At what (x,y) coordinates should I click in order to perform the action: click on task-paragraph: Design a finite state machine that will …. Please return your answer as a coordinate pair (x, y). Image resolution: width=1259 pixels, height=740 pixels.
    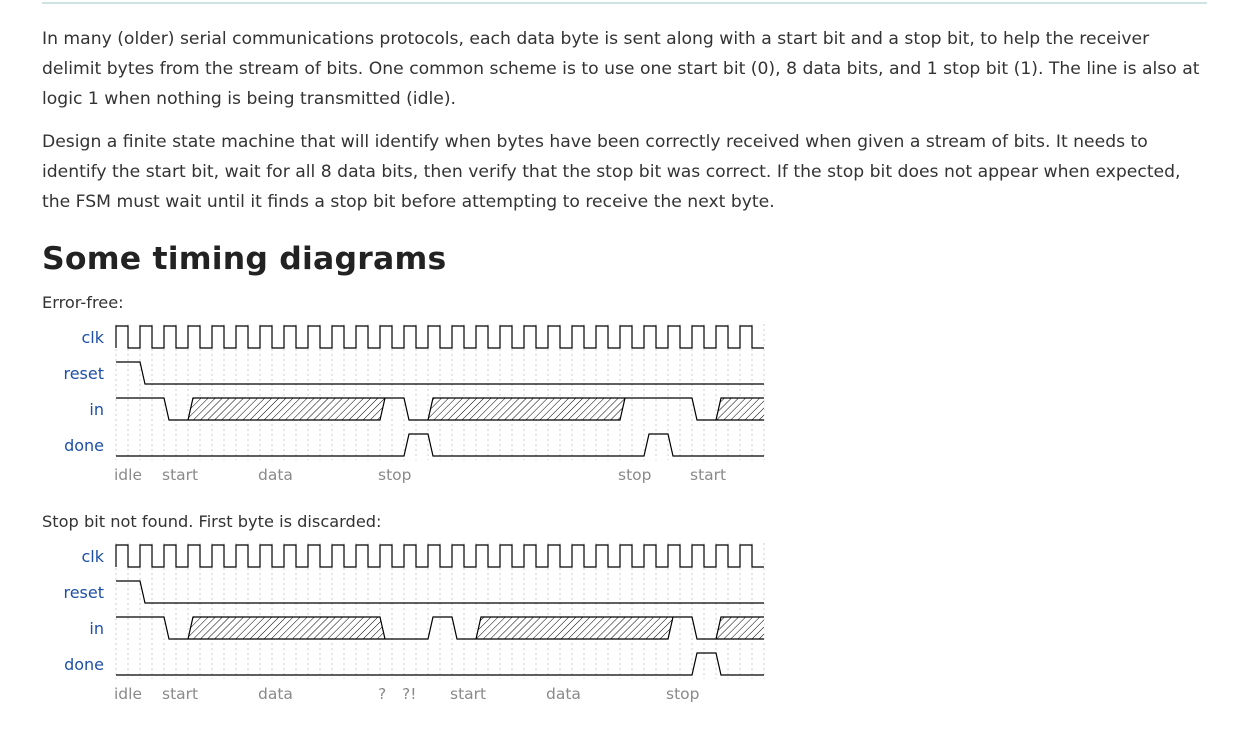
    Looking at the image, I should click on (611, 172).